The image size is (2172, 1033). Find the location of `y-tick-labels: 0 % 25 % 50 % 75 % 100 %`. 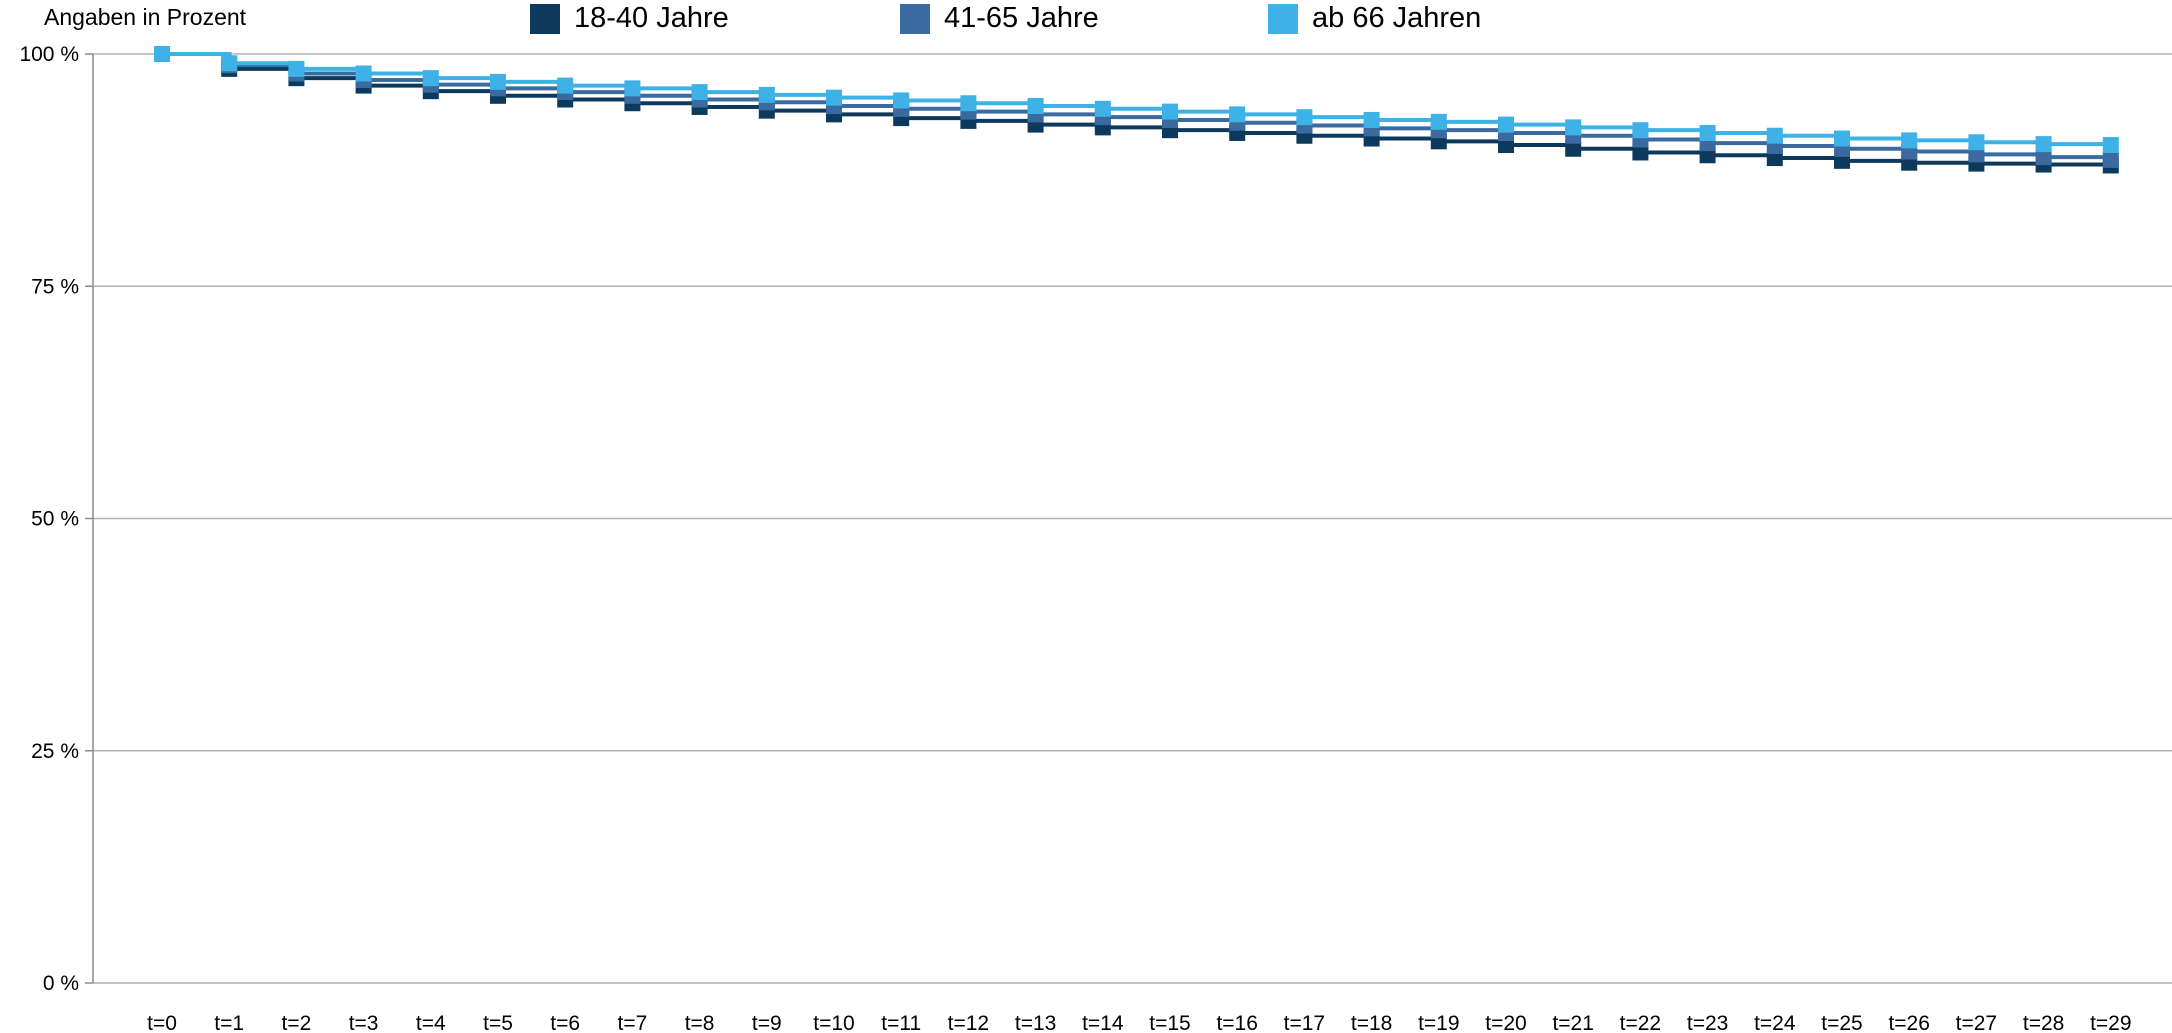

y-tick-labels: 0 % 25 % 50 % 75 % 100 % is located at coordinates (49, 519).